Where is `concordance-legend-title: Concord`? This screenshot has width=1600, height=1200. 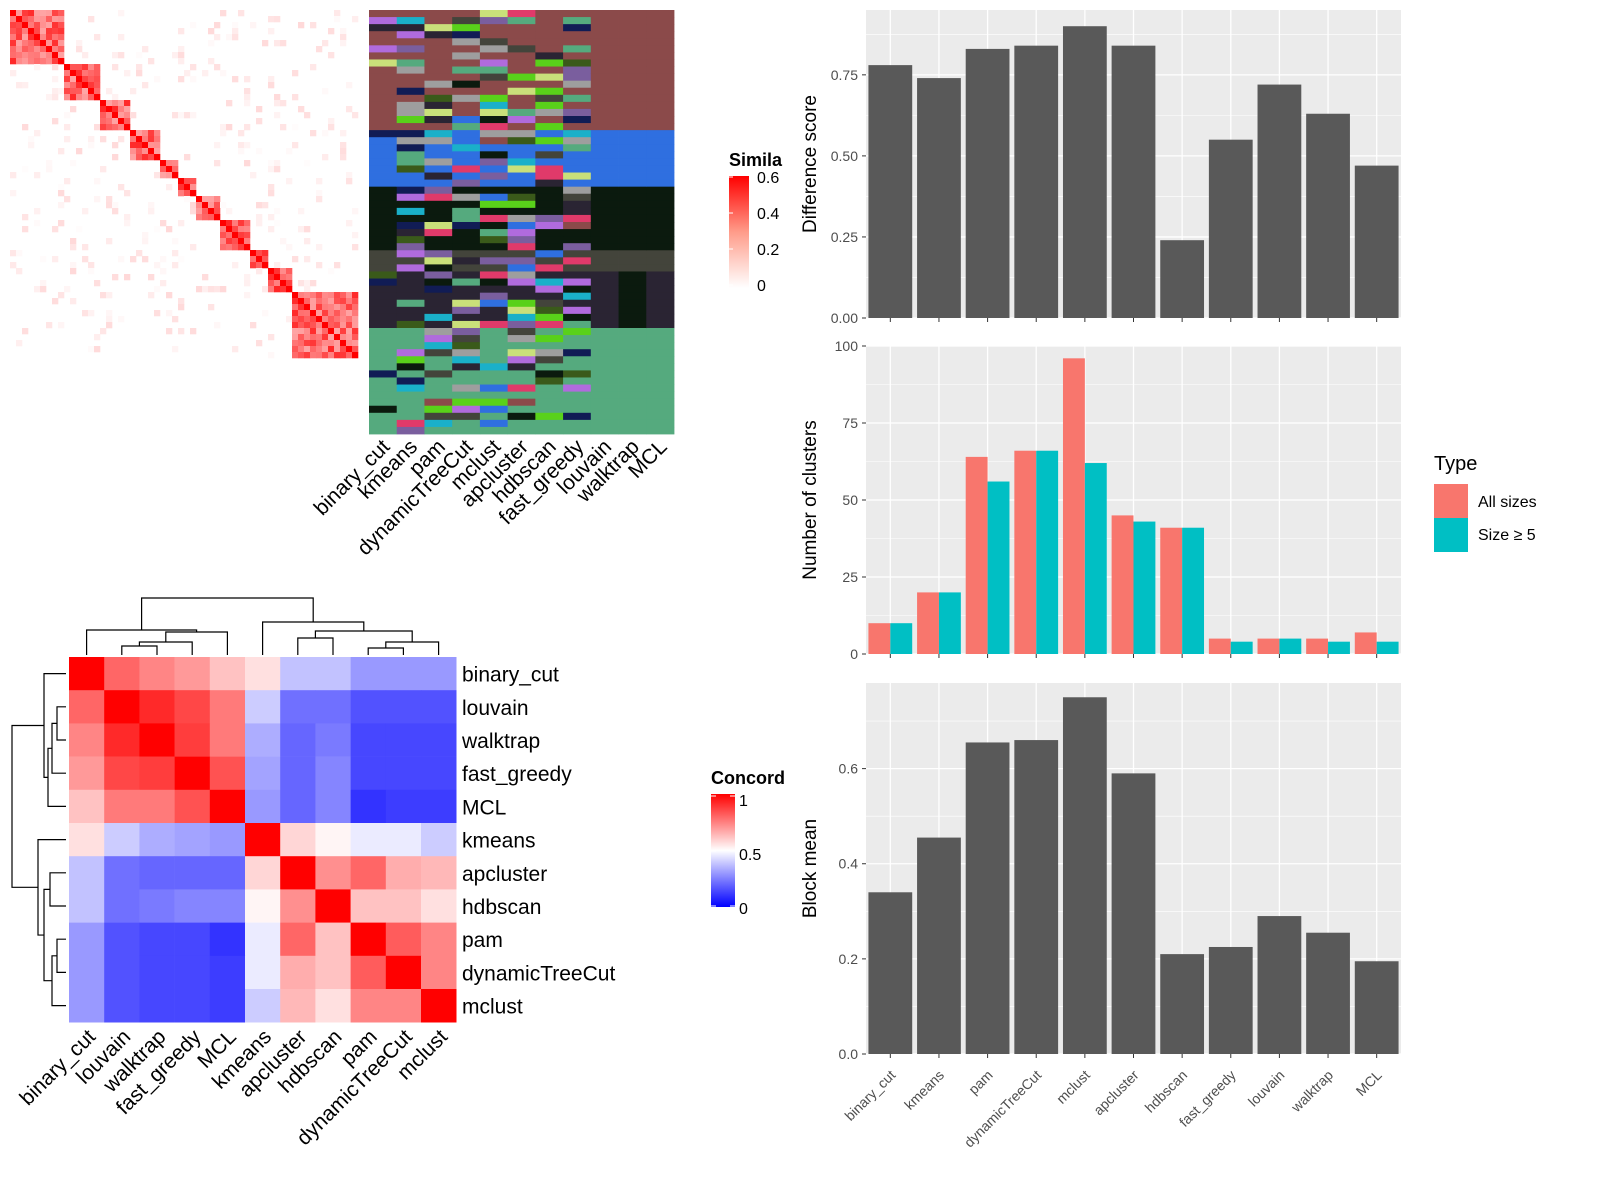
concordance-legend-title: Concord is located at coordinates (748, 778).